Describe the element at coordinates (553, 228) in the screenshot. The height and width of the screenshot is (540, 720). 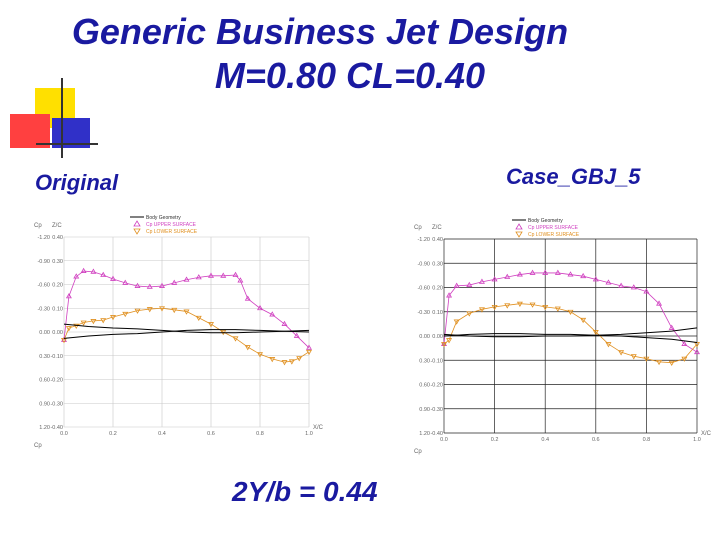
I see `legend-upper-text: Cp UPPER SURFACE` at that location.